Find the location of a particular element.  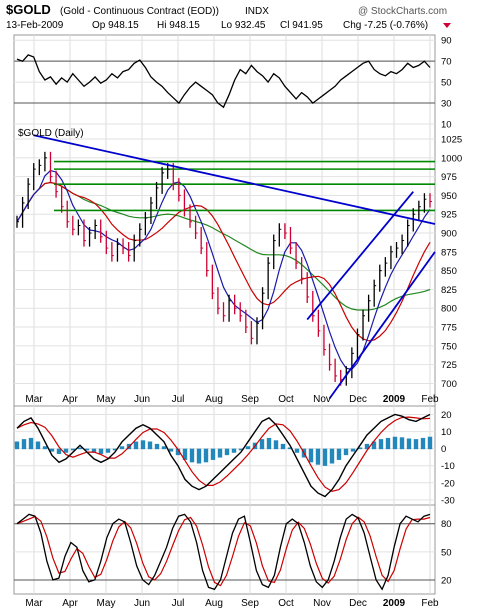

x-tick-label-price: Mar is located at coordinates (34, 399).